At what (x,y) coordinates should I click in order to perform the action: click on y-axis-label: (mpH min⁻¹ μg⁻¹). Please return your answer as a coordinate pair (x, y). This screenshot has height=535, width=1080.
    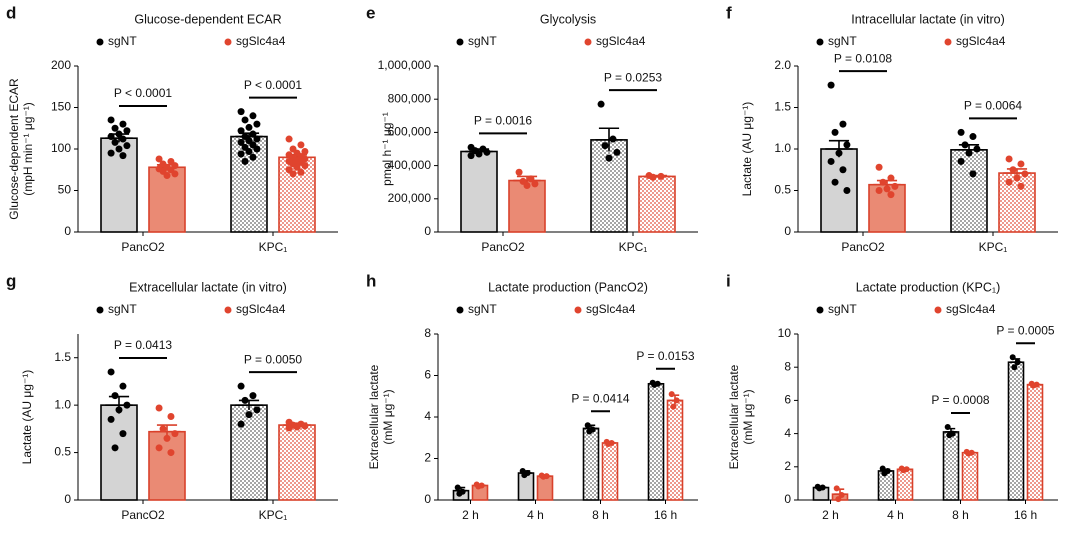
    Looking at the image, I should click on (28, 149).